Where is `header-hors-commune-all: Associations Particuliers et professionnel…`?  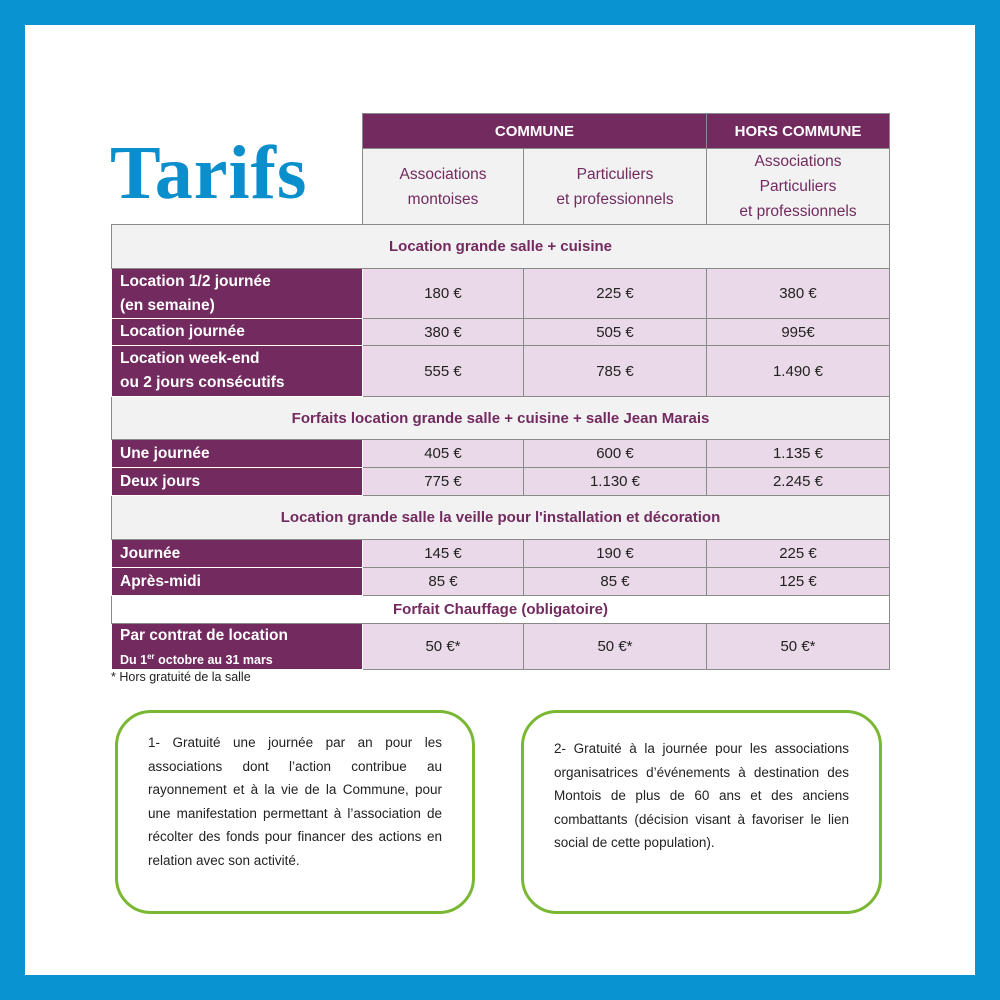
header-hors-commune-all: Associations Particuliers et professionnel… is located at coordinates (798, 186).